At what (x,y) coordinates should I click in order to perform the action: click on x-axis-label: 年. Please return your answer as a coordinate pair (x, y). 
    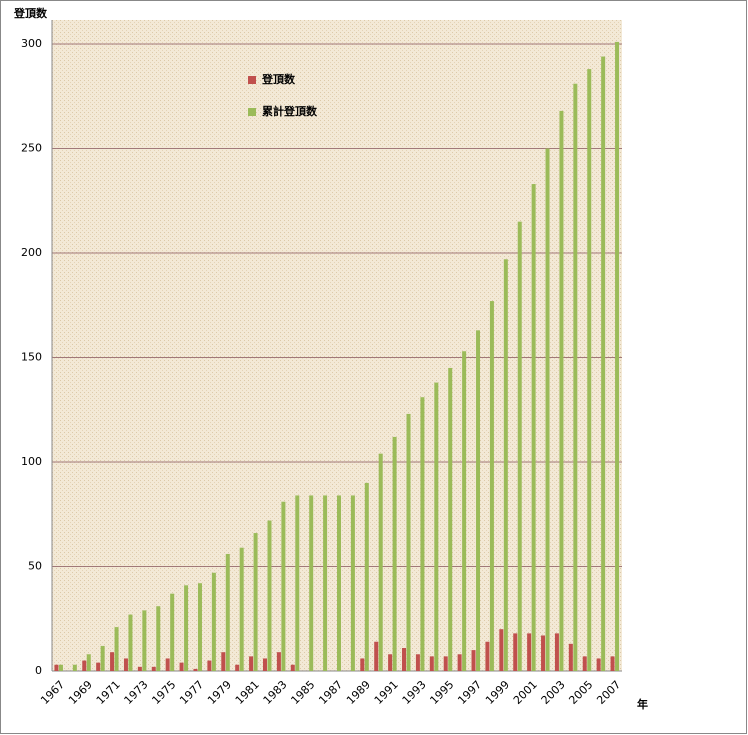
    Looking at the image, I should click on (642, 704).